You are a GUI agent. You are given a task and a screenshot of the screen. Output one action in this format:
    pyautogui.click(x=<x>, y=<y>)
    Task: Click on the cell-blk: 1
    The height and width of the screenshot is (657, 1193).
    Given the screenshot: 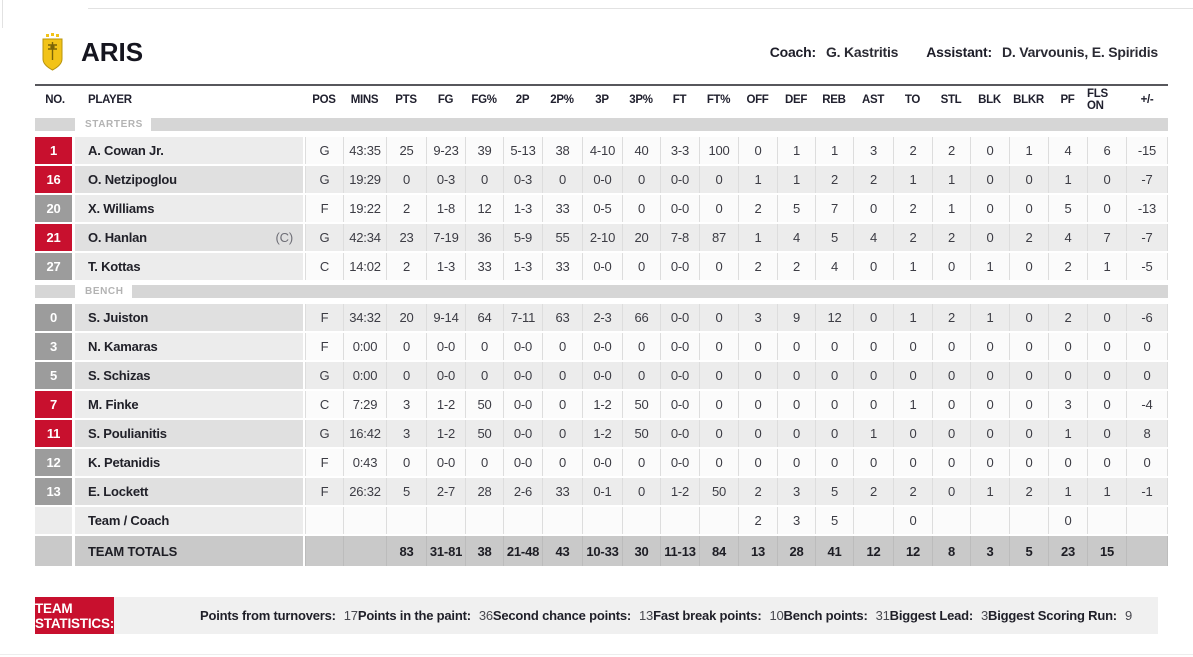 What is the action you would take?
    pyautogui.click(x=989, y=491)
    